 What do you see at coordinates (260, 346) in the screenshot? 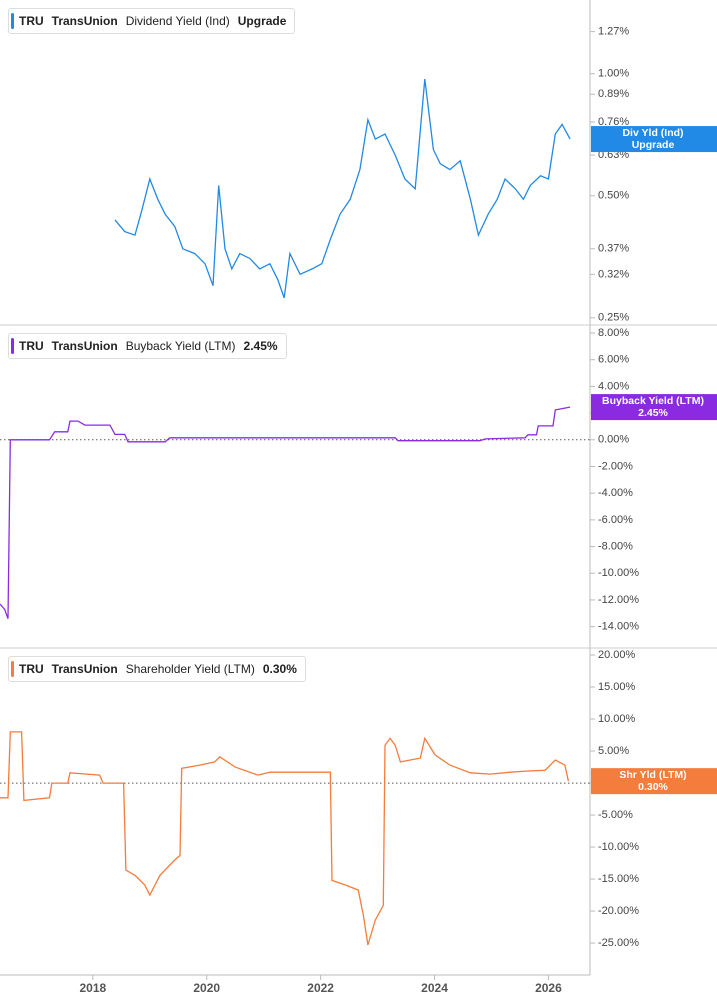
I see `legend-value: 2.45%` at bounding box center [260, 346].